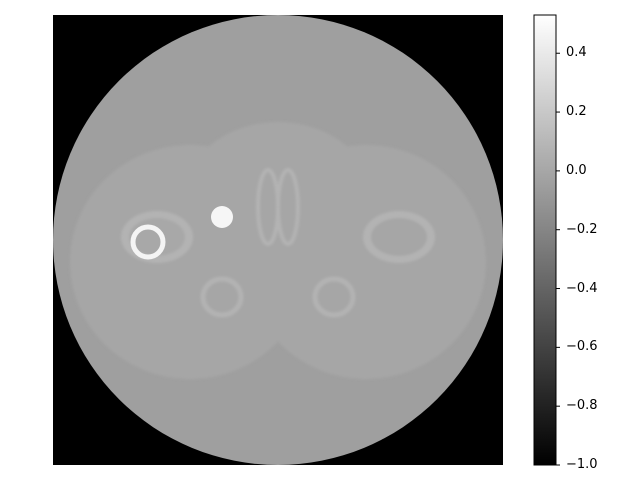 The image size is (640, 480). I want to click on bright-ring, so click(148, 242).